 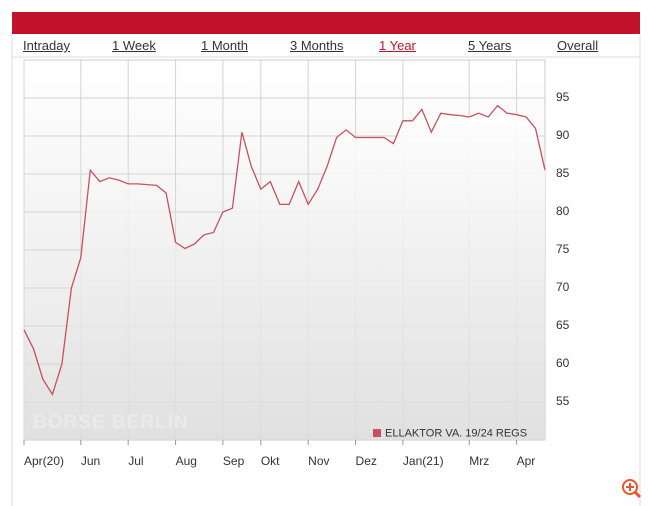 I want to click on x-tick-label: Jun, so click(x=90, y=461).